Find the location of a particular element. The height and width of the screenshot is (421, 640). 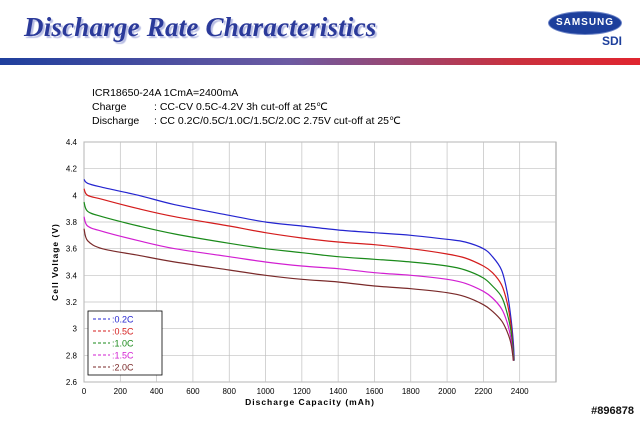

spec-charge-value: : CC-CV 0.5C-4.2V 3h cut-off at 25℃ is located at coordinates (241, 107).